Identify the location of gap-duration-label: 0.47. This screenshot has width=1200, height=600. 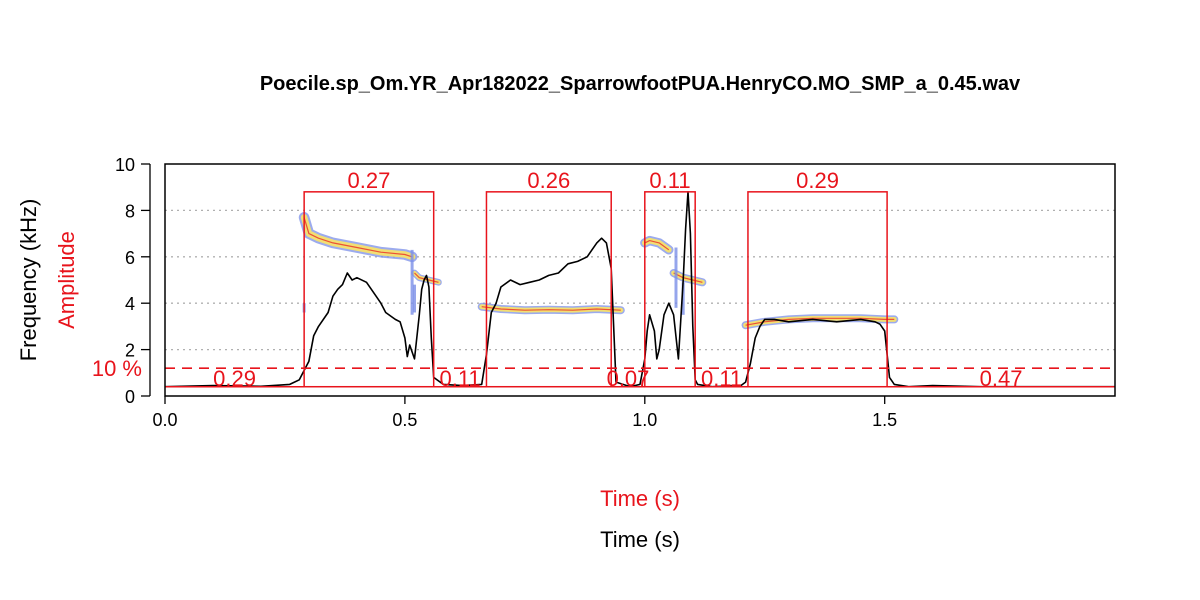
(1001, 378).